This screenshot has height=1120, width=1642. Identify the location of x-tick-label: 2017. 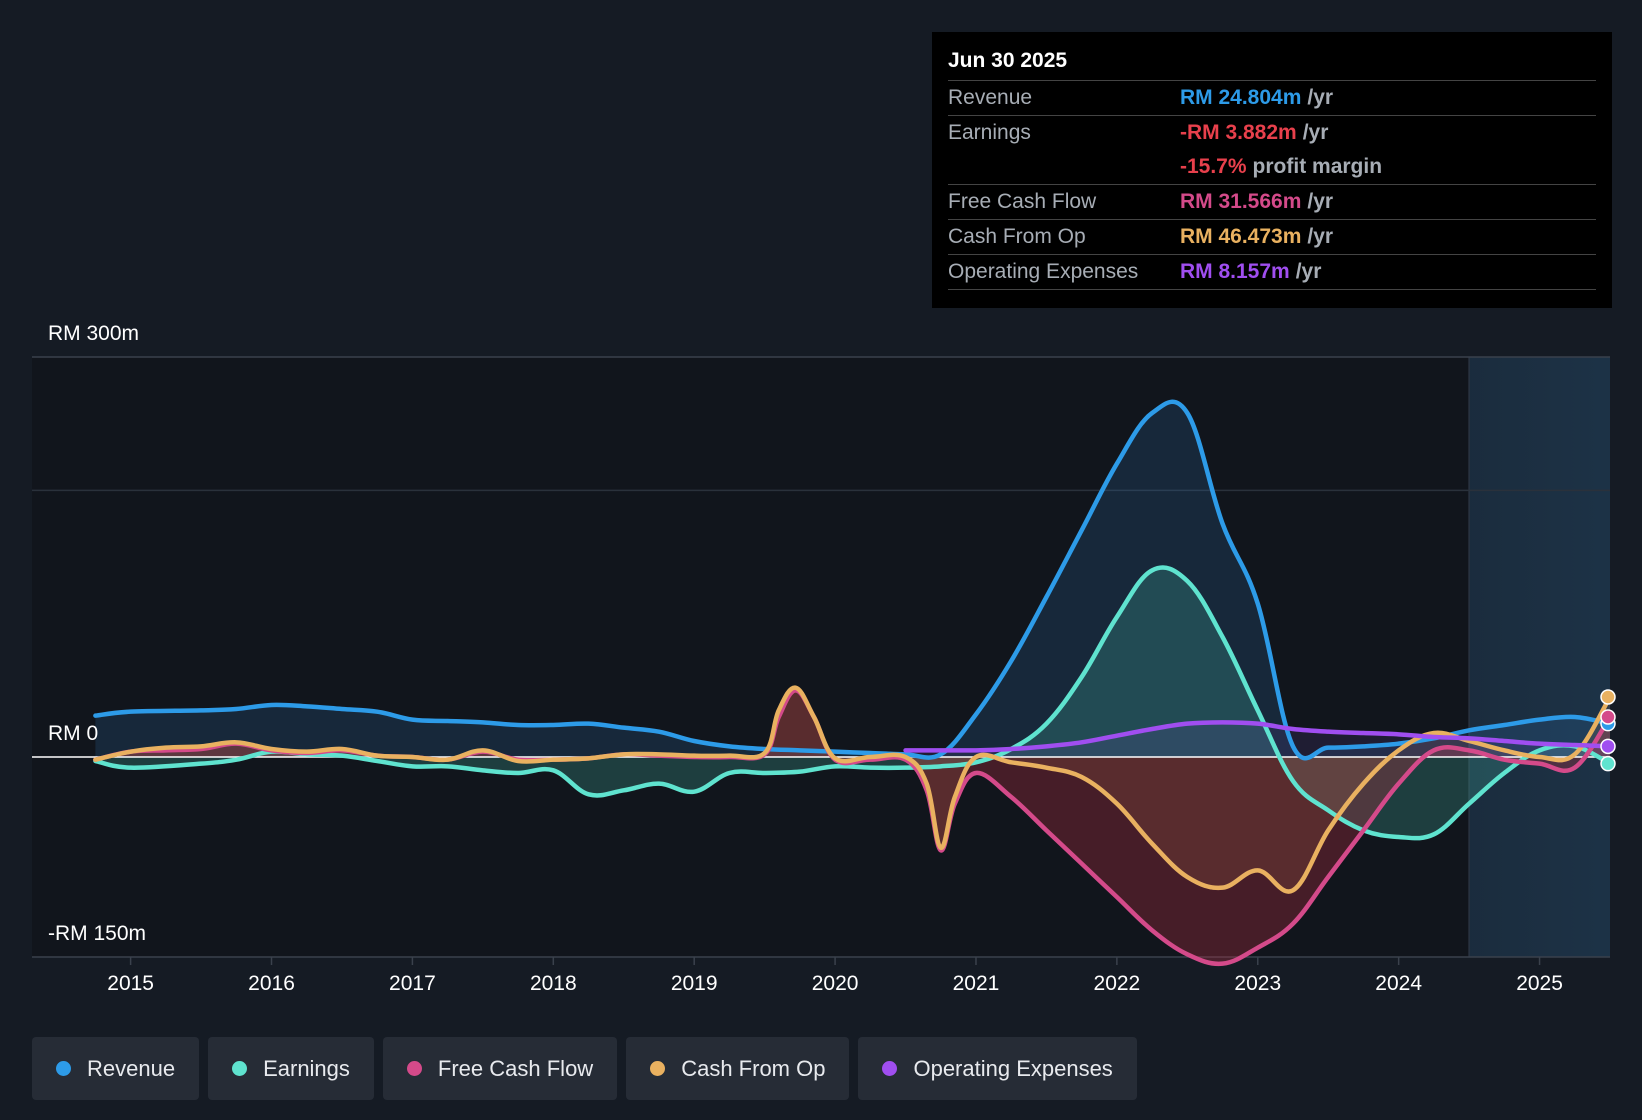
(412, 983).